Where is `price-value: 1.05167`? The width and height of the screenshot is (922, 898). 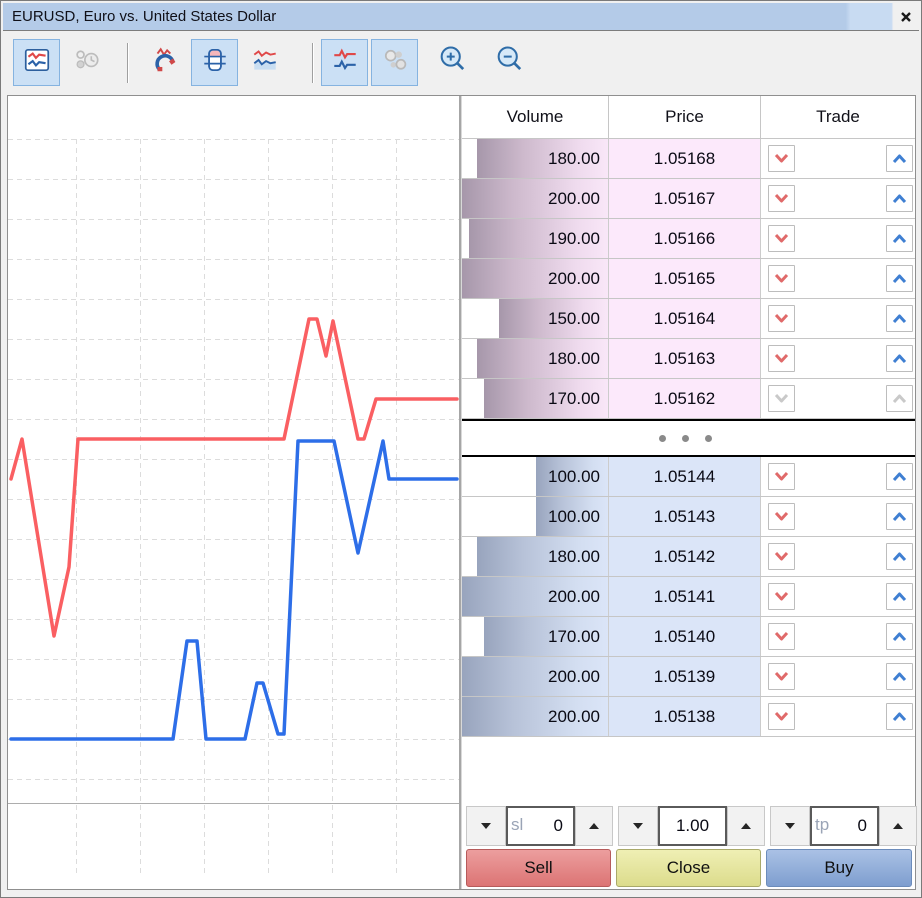
price-value: 1.05167 is located at coordinates (684, 198).